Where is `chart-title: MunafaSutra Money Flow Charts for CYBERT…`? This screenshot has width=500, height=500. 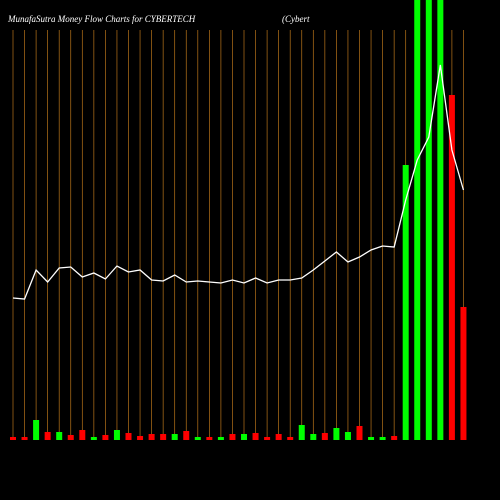
chart-title: MunafaSutra Money Flow Charts for CYBERT… is located at coordinates (101, 19).